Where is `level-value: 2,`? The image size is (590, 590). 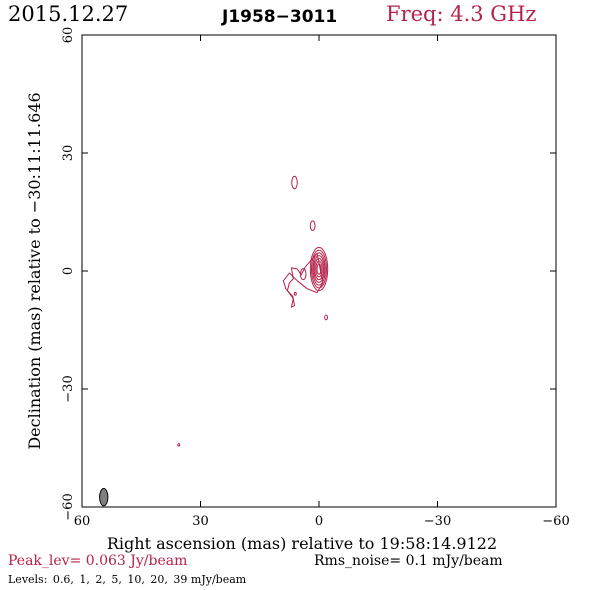
level-value: 2, is located at coordinates (100, 579).